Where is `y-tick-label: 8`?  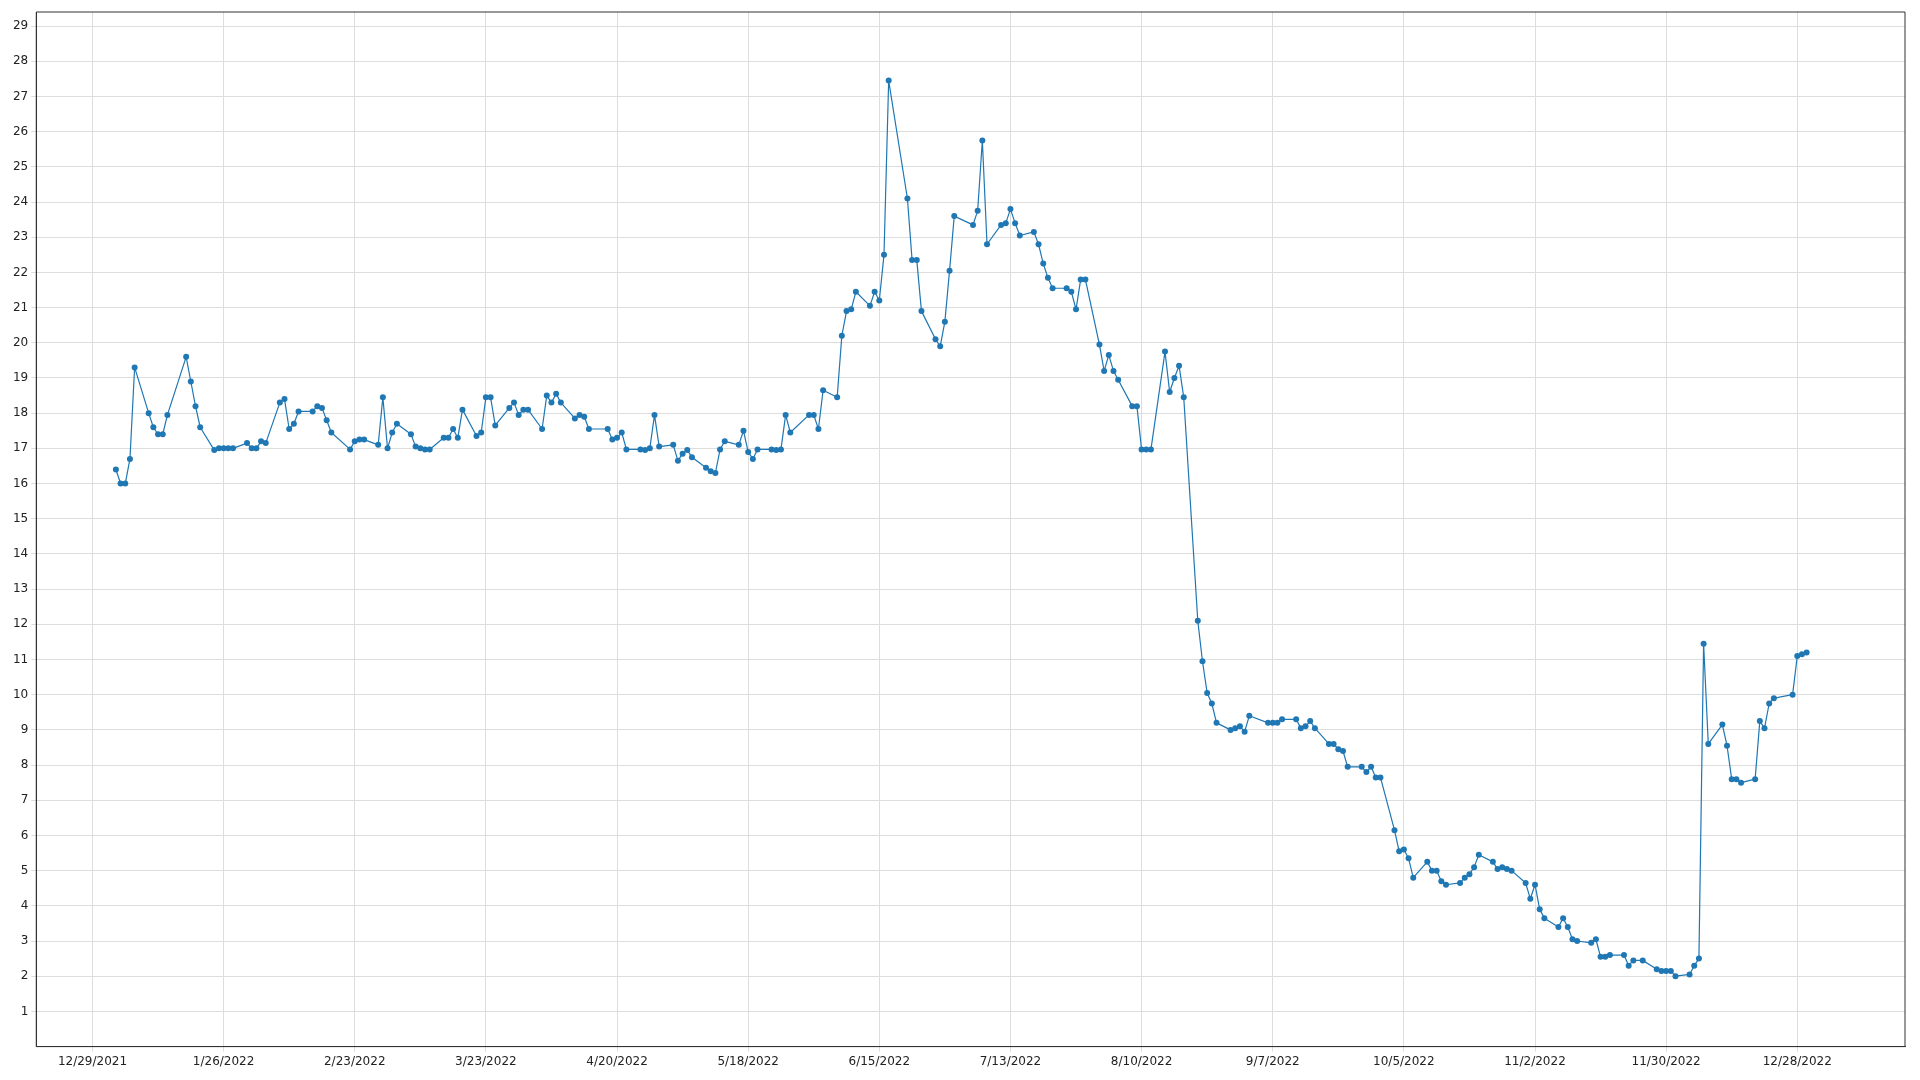 y-tick-label: 8 is located at coordinates (24, 764).